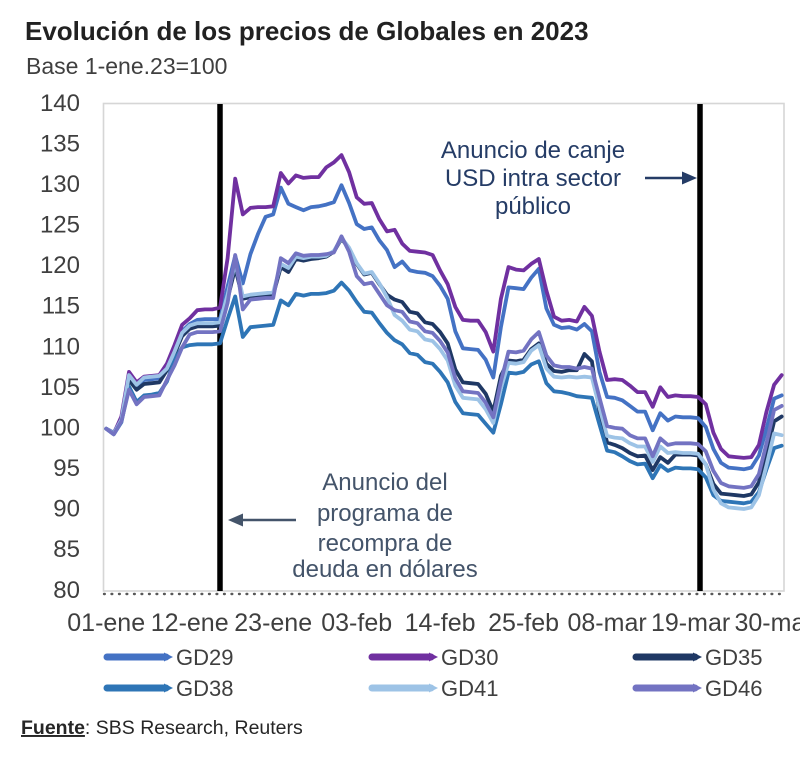 This screenshot has height=774, width=800. I want to click on svg-text: recompra de, so click(385, 543).